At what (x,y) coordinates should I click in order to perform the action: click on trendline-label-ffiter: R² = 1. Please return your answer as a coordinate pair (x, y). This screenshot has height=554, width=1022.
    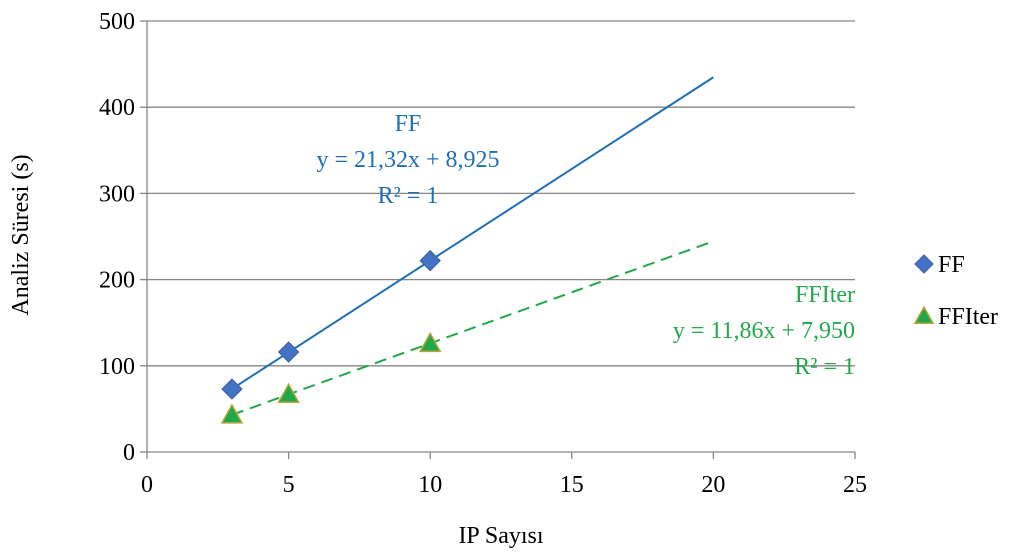
    Looking at the image, I should click on (824, 367).